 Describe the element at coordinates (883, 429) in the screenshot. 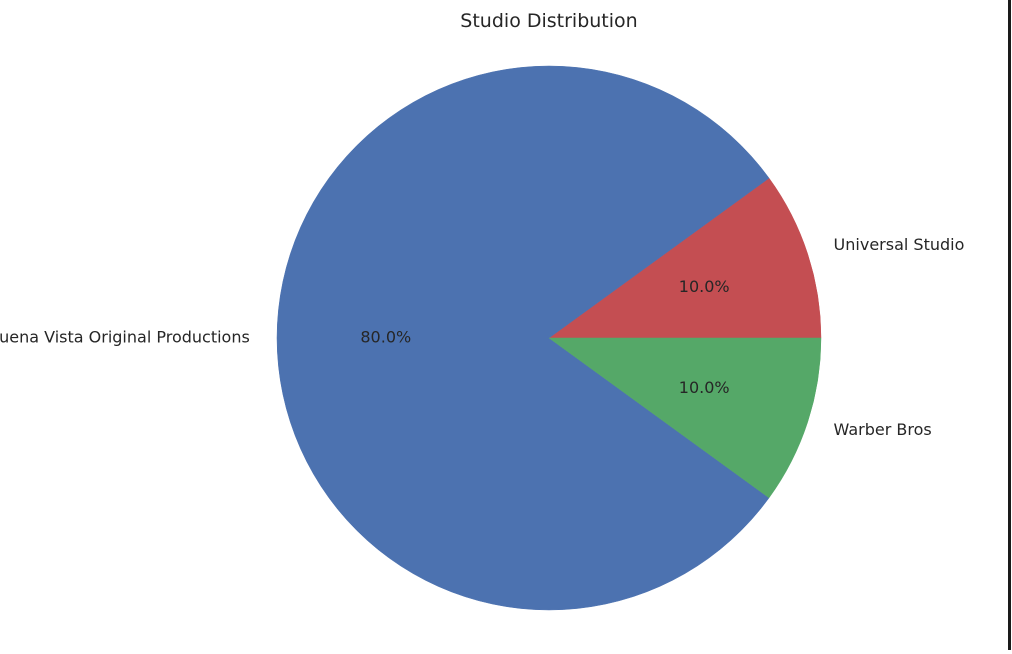

I see `slice-label-warber-bros: Warber Bros` at that location.